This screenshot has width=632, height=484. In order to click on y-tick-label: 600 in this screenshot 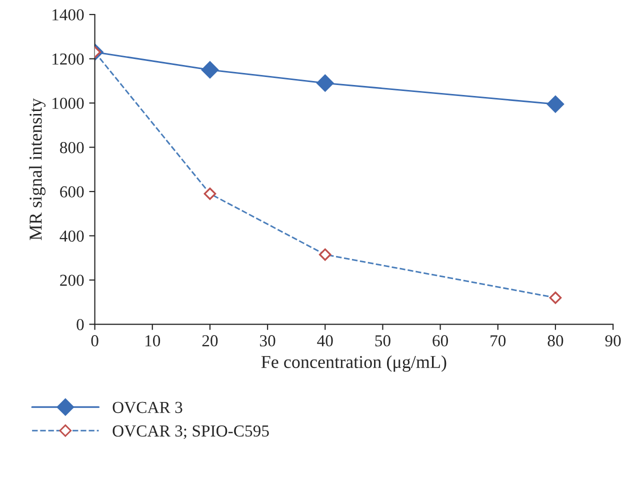, I will do `click(72, 192)`.